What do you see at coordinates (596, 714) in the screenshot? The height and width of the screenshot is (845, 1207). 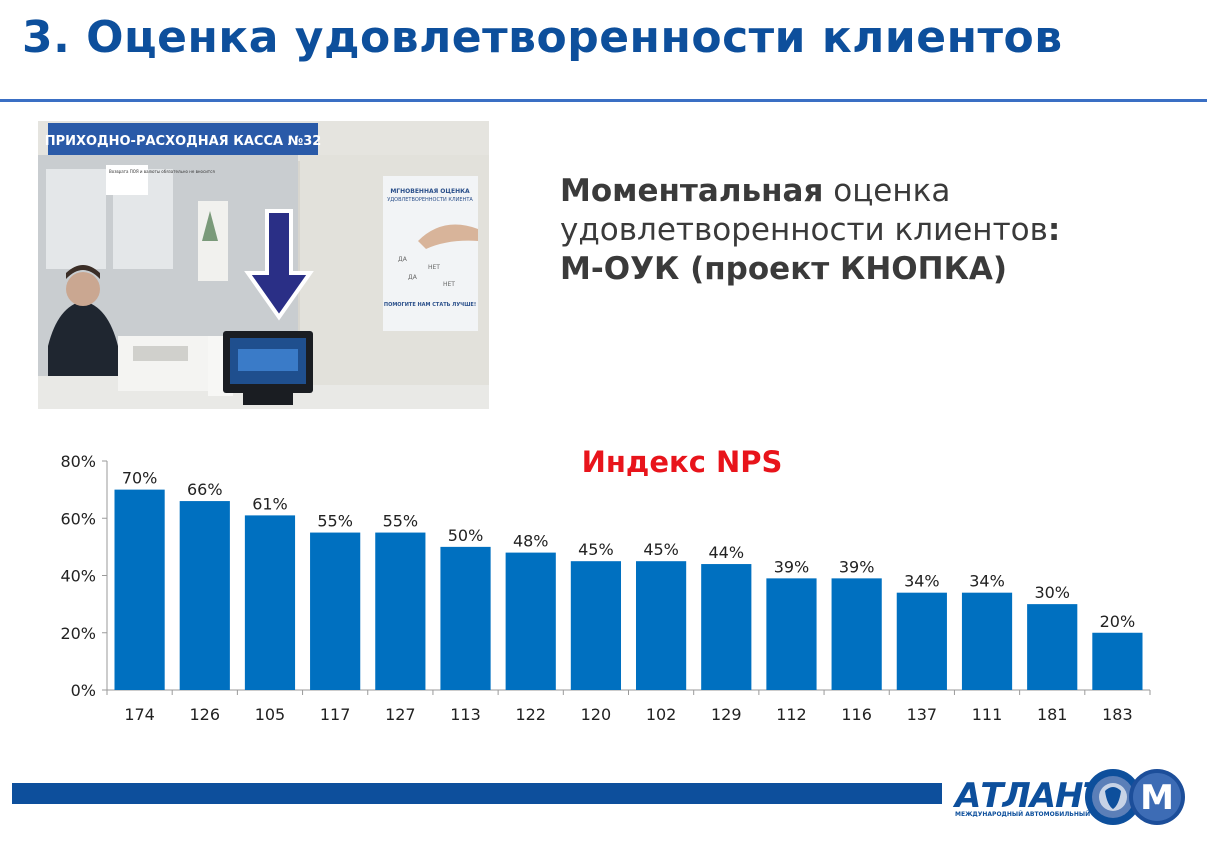 I see `x-tick-label: 120` at bounding box center [596, 714].